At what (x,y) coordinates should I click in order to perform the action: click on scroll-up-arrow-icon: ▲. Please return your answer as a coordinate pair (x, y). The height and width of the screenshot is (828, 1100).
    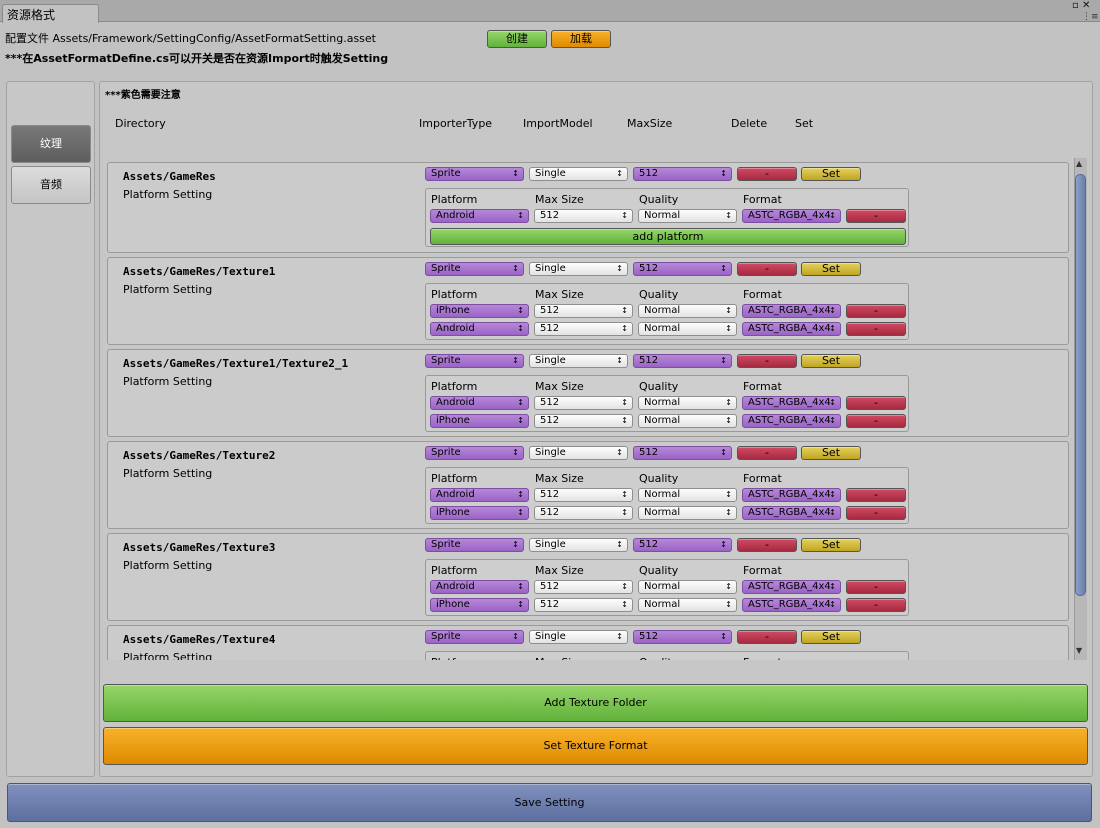
    Looking at the image, I should click on (1079, 163).